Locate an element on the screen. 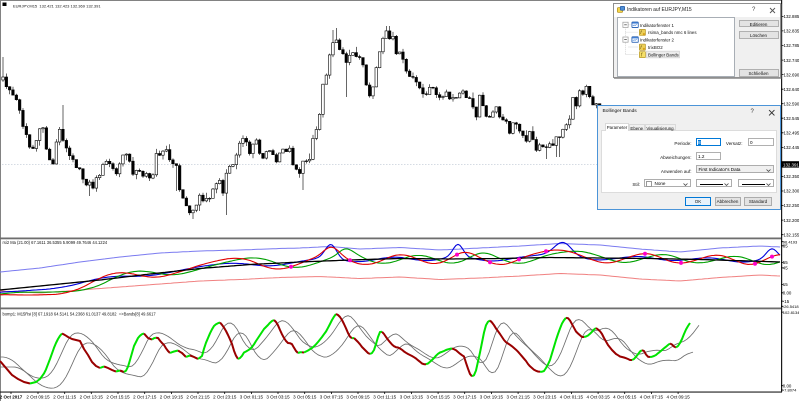 The image size is (799, 401). svg-text: 132.785 is located at coordinates (791, 45).